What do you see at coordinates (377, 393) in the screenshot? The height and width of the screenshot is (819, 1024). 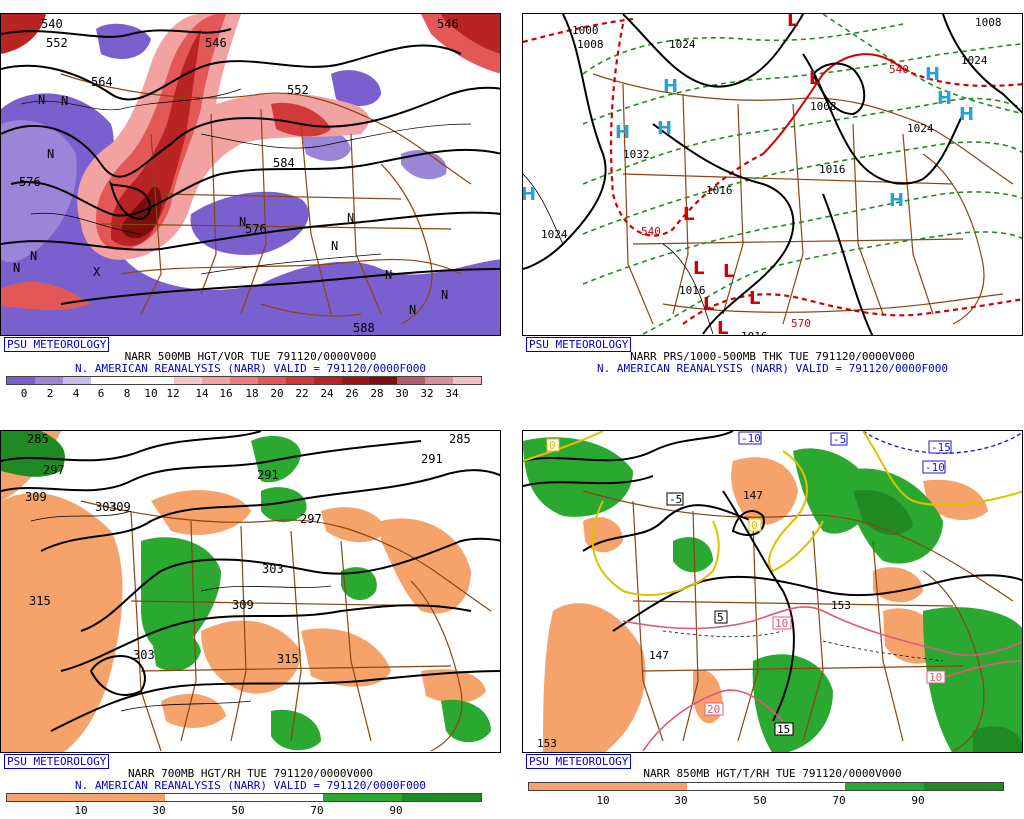 I see `scale-label: 28` at bounding box center [377, 393].